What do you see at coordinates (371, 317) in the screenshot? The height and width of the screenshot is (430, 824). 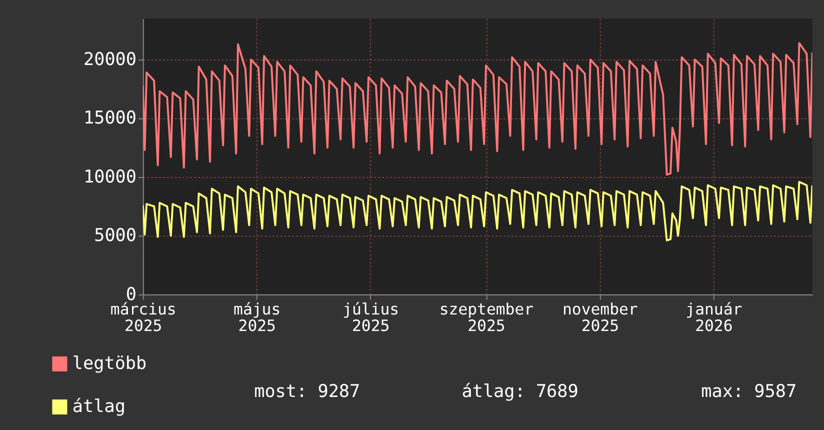 I see `x-tick-label: július 2025` at bounding box center [371, 317].